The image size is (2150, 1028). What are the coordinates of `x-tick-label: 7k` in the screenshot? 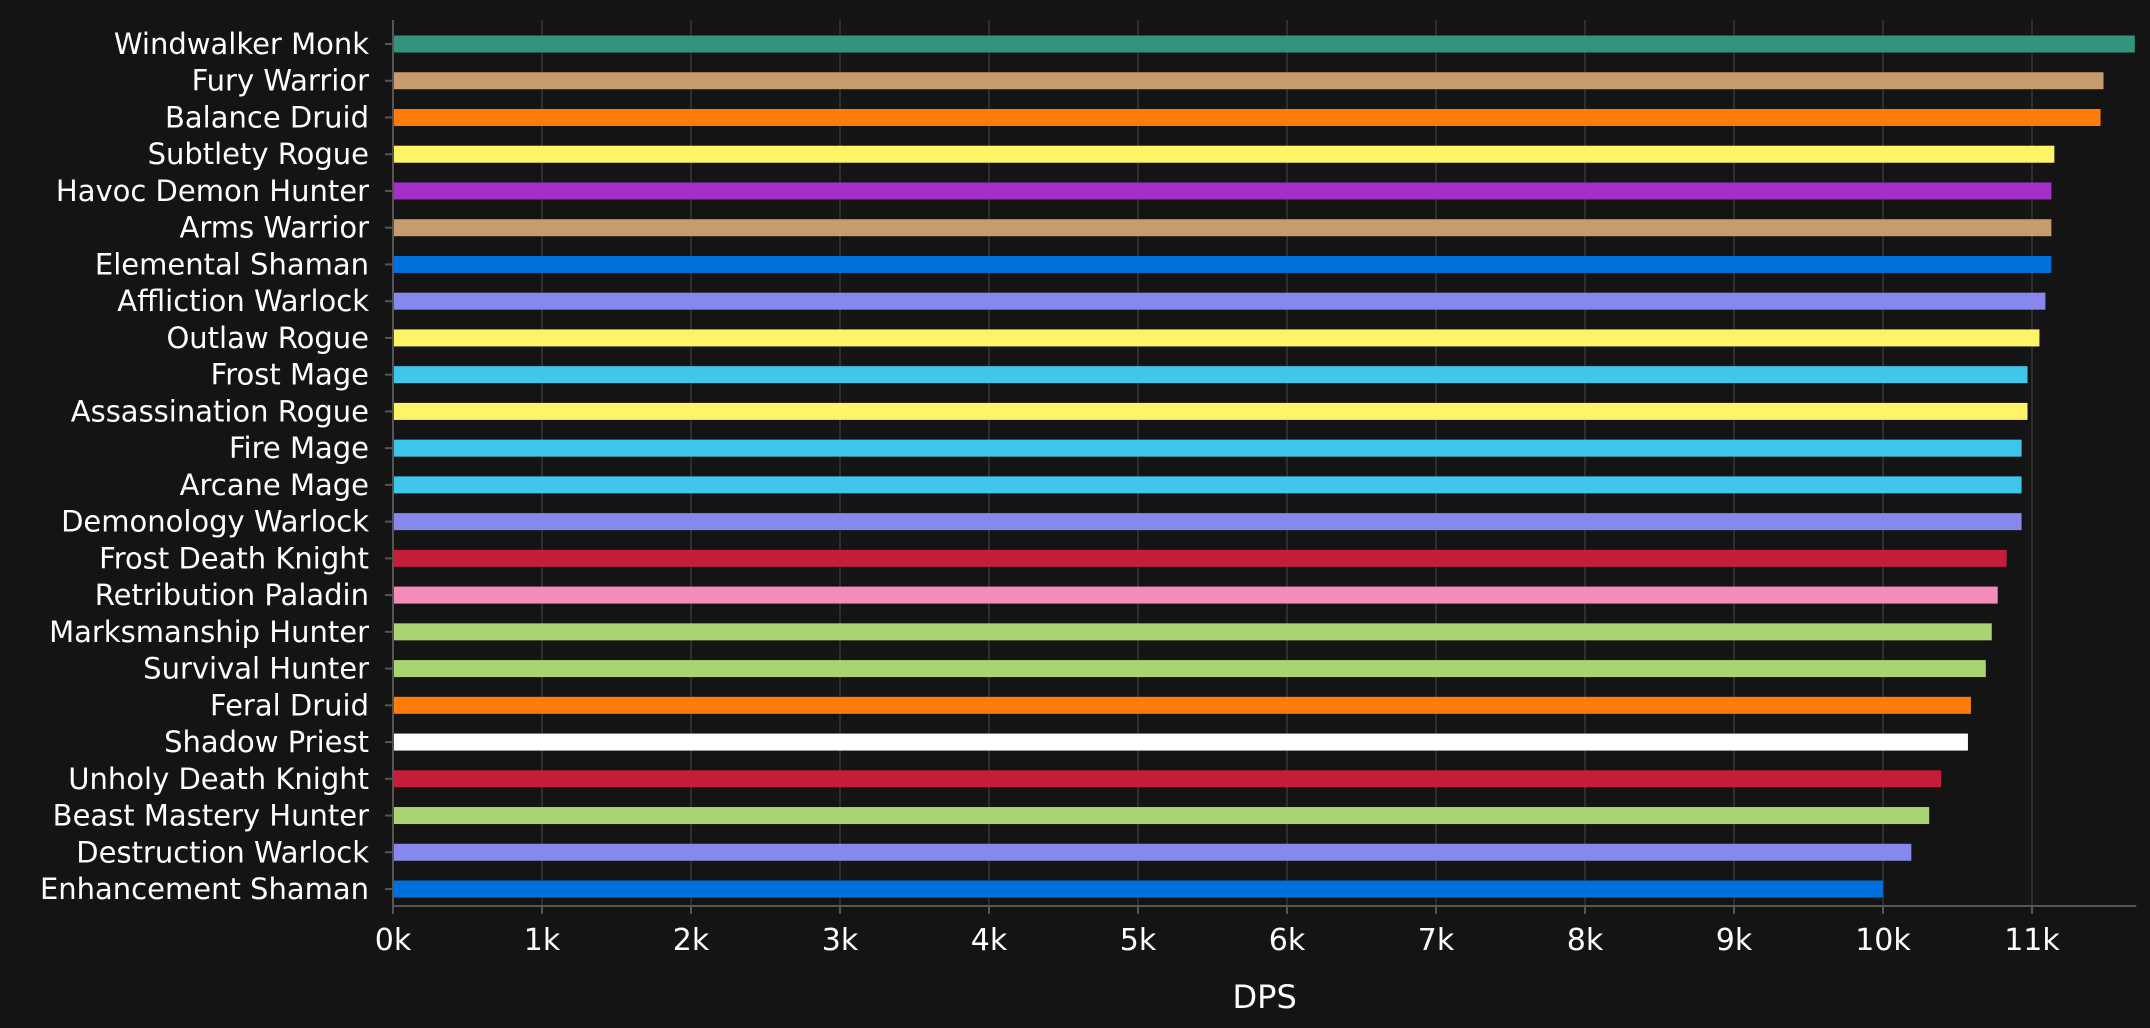 It's located at (1436, 940).